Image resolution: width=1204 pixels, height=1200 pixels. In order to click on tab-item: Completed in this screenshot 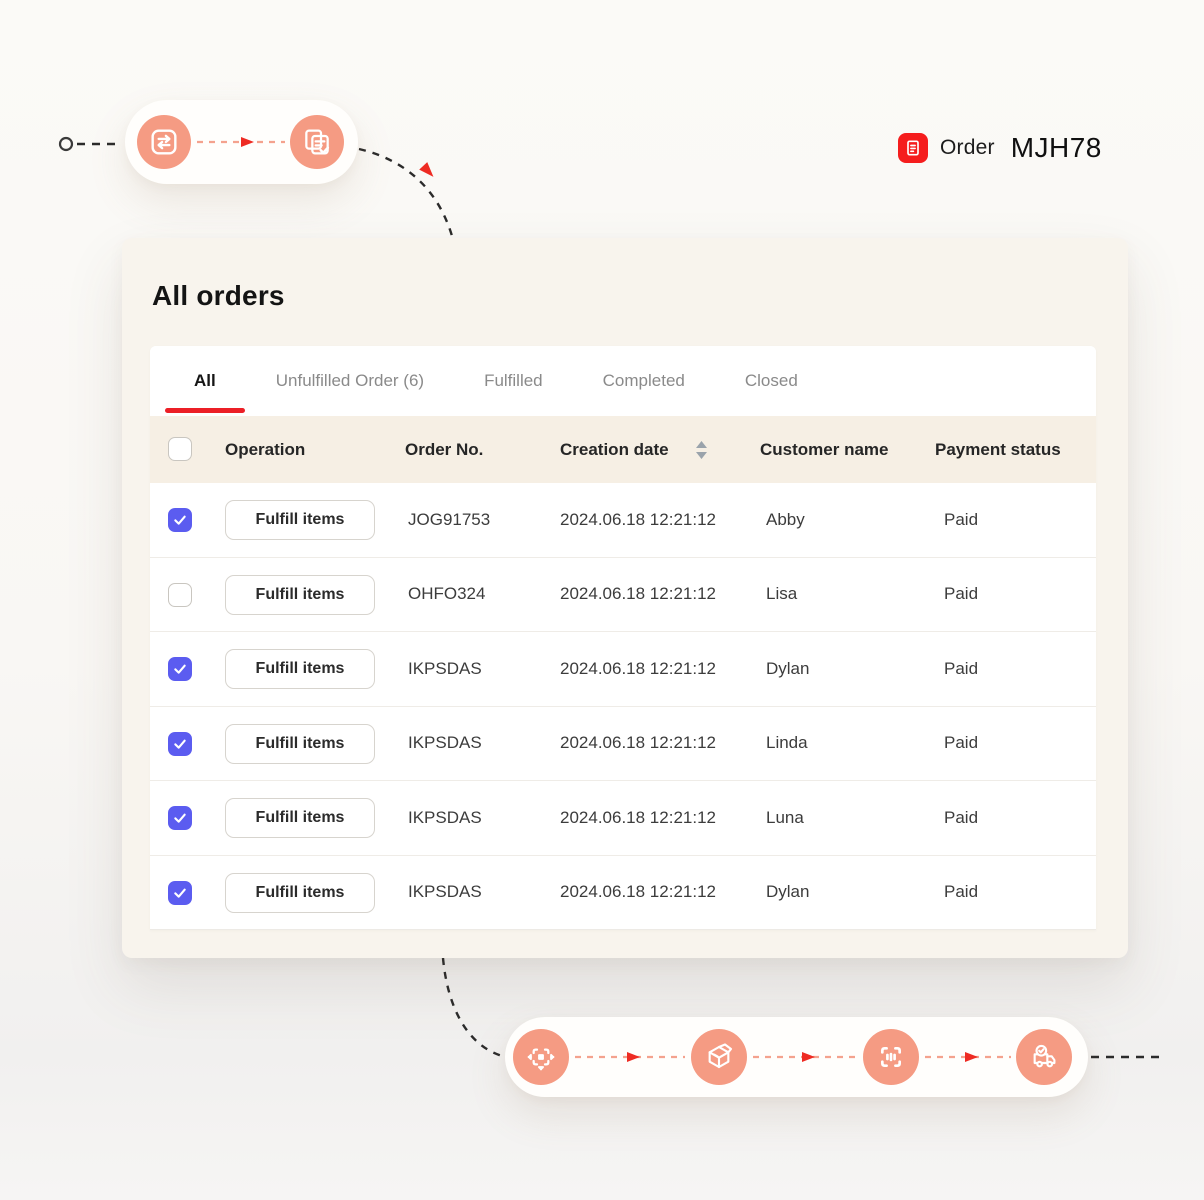, I will do `click(644, 381)`.